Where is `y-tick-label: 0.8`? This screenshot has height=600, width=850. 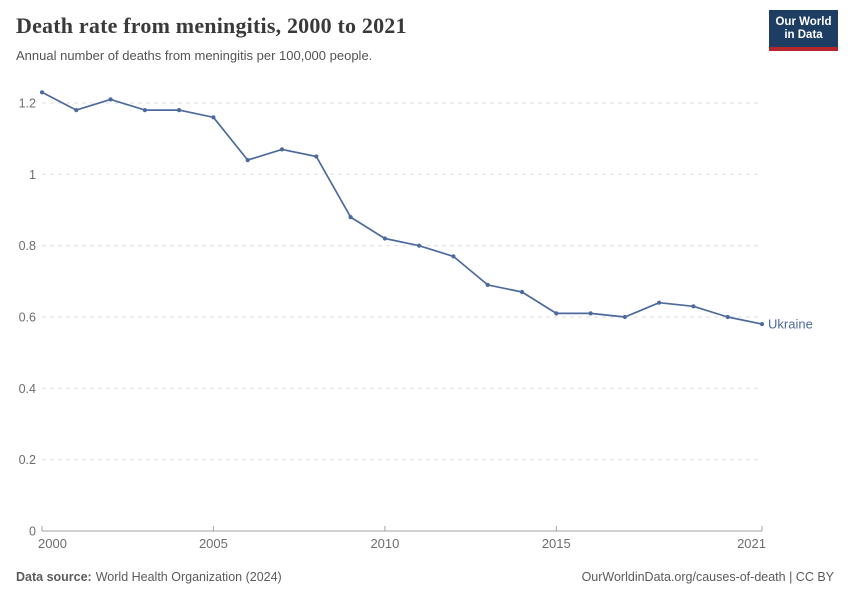
y-tick-label: 0.8 is located at coordinates (27, 246).